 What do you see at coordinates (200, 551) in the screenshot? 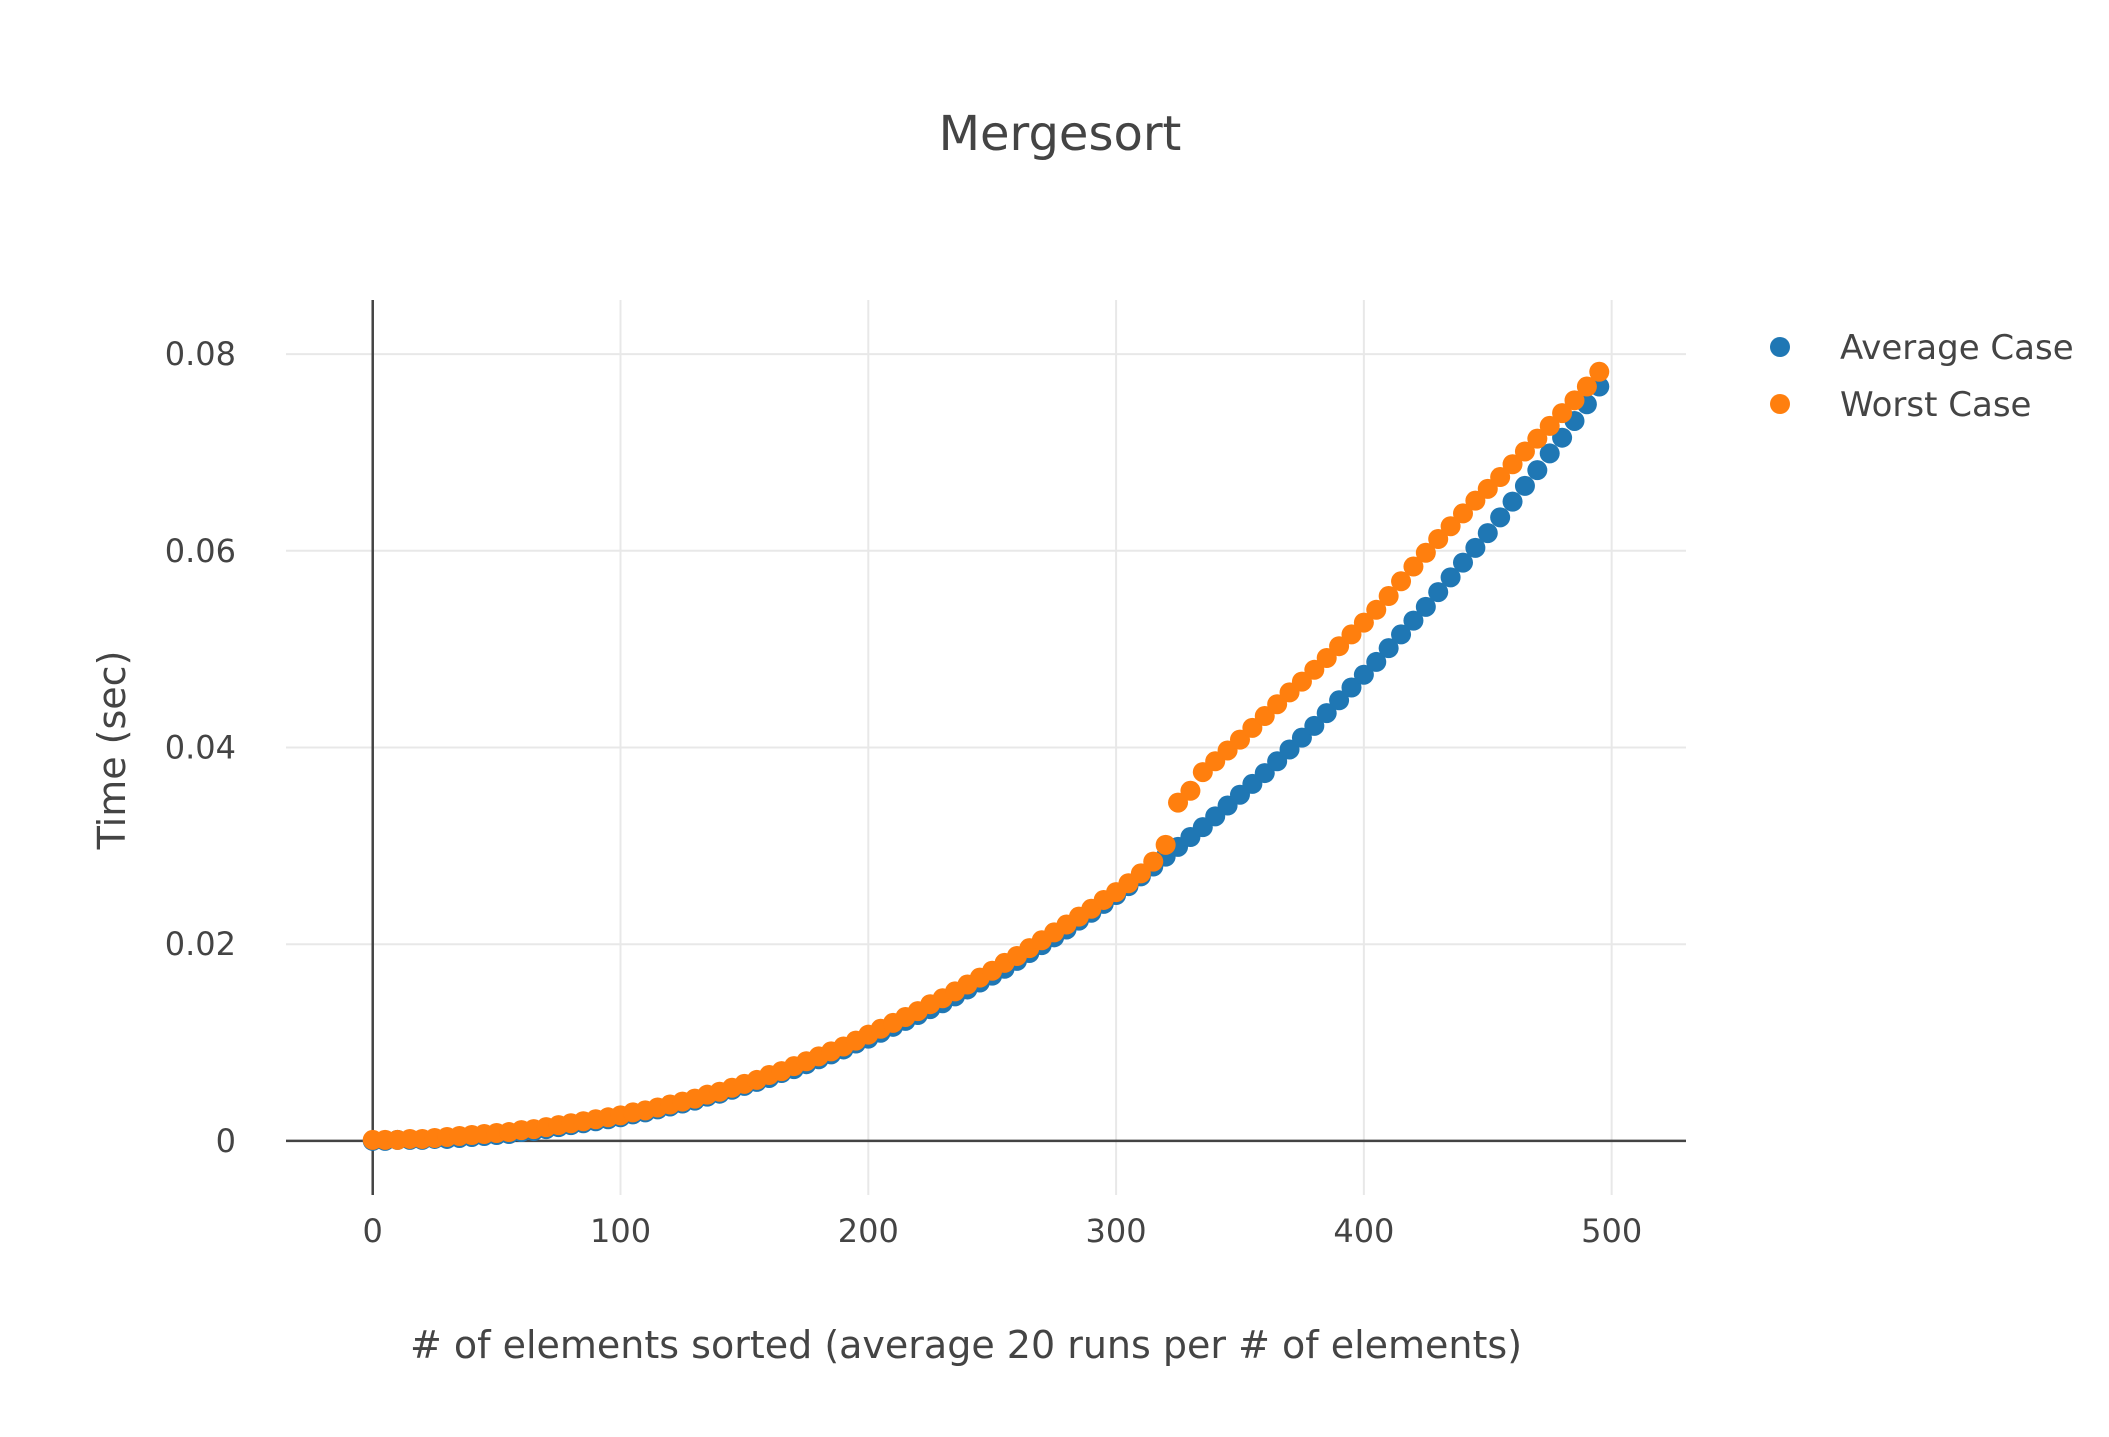
I see `y-tick-label: 0.06` at bounding box center [200, 551].